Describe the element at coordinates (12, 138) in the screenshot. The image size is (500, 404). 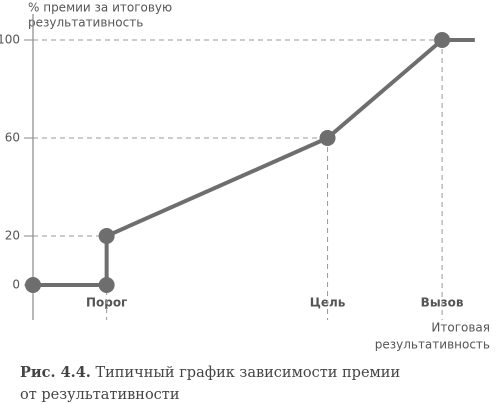
I see `y-tick-label: 60` at that location.